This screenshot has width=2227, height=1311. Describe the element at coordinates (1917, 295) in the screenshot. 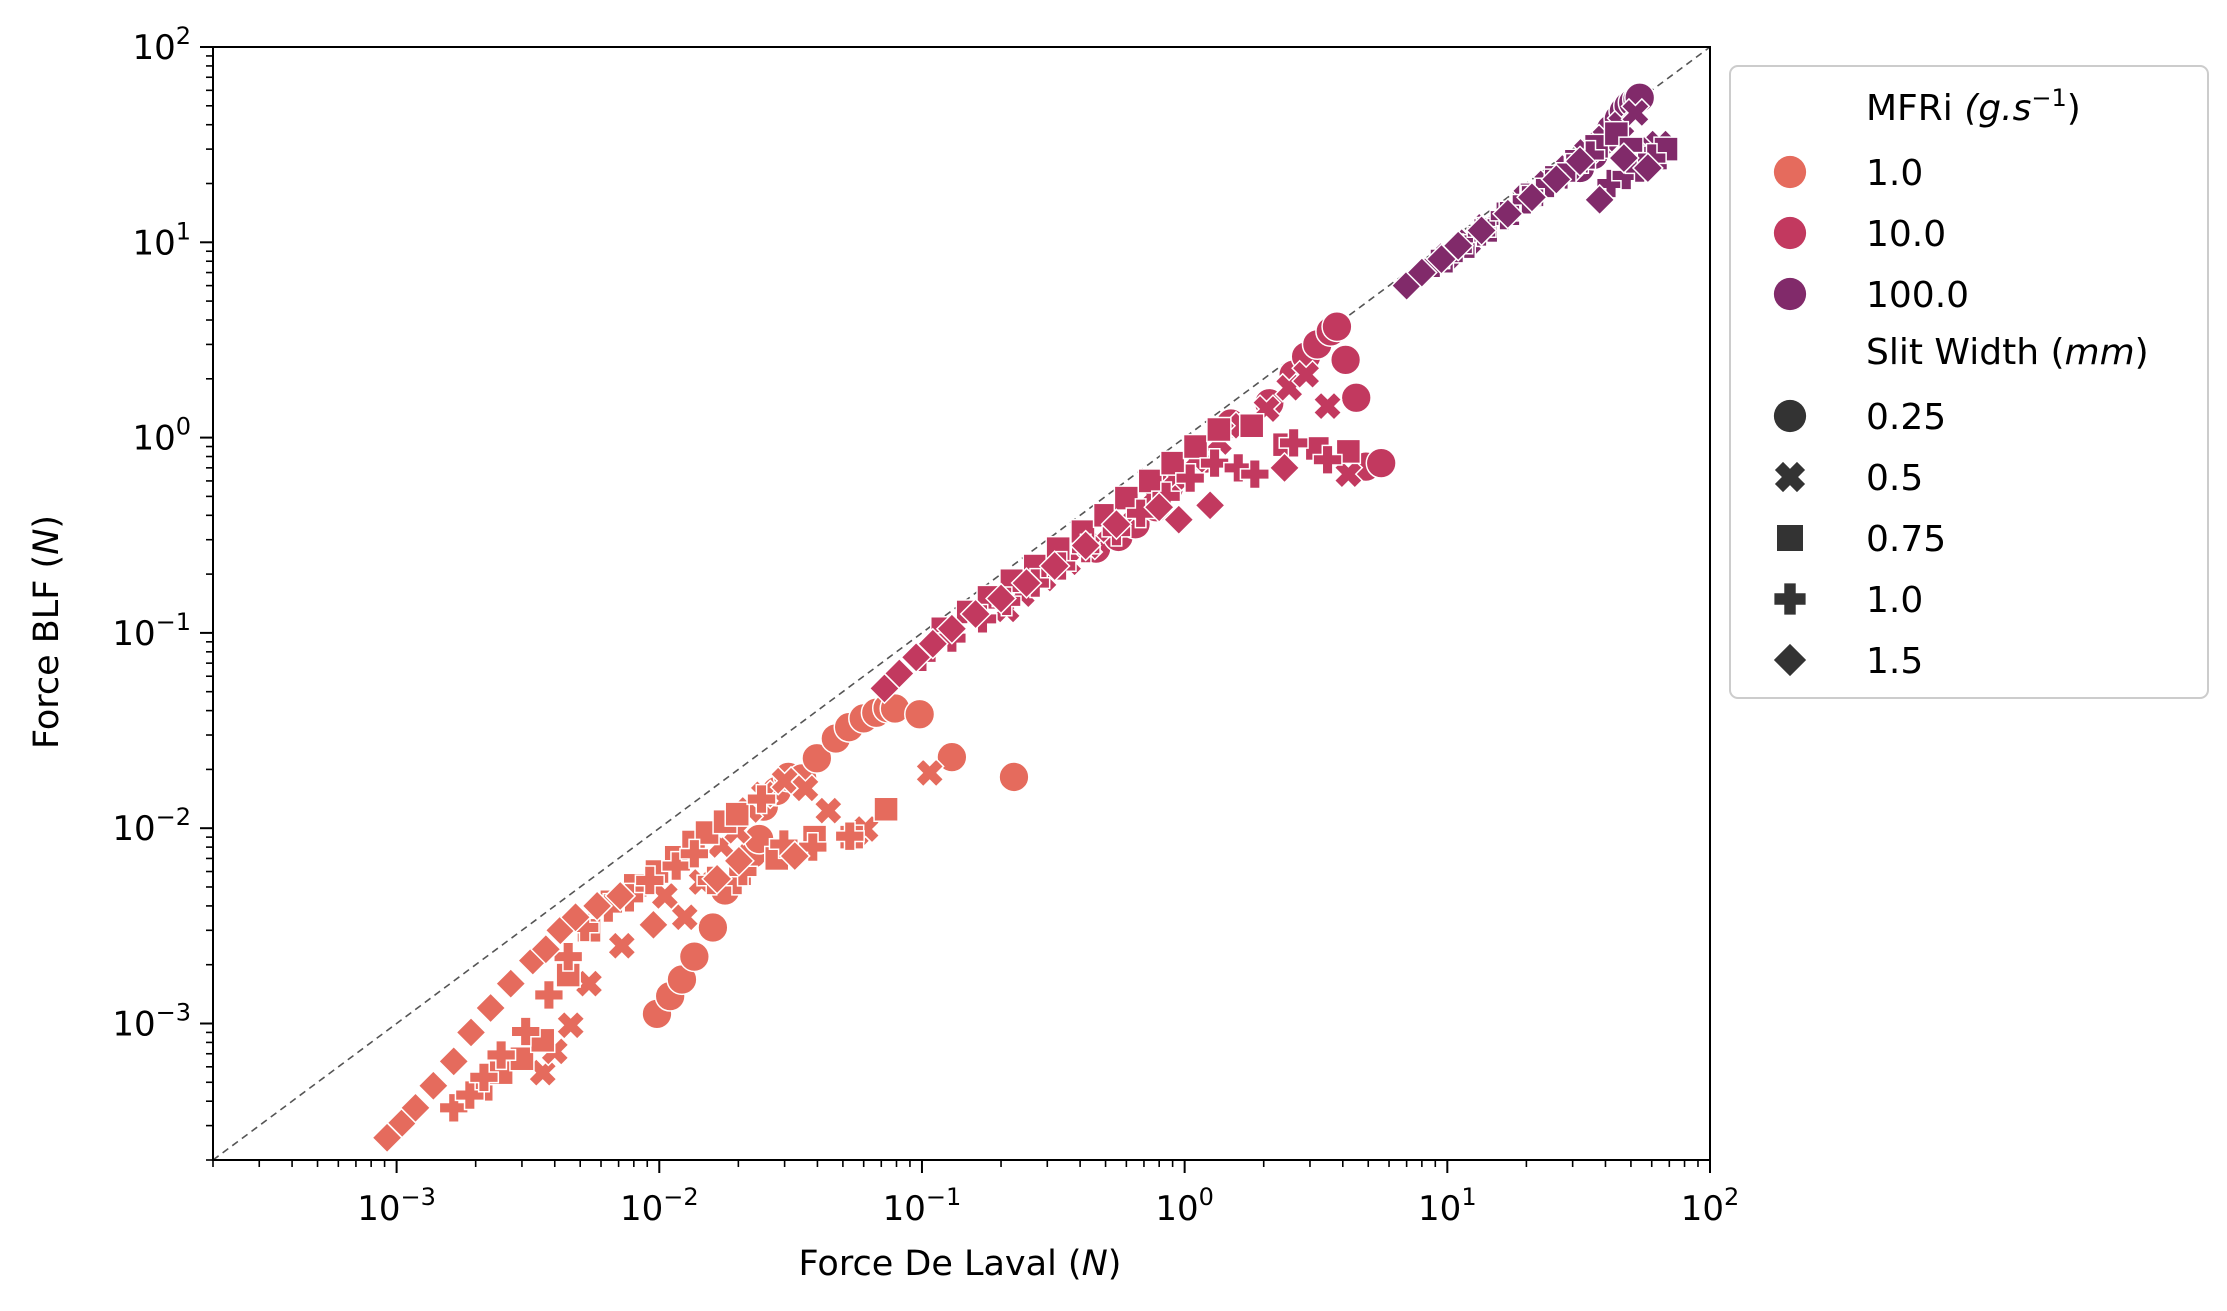

I see `legend-label-hue: 100.0` at that location.